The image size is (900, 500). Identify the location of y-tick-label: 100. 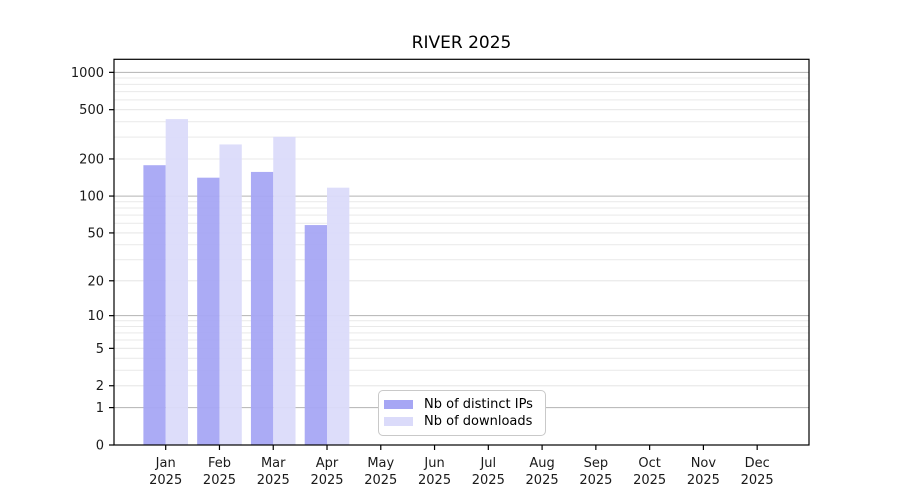
(91, 197).